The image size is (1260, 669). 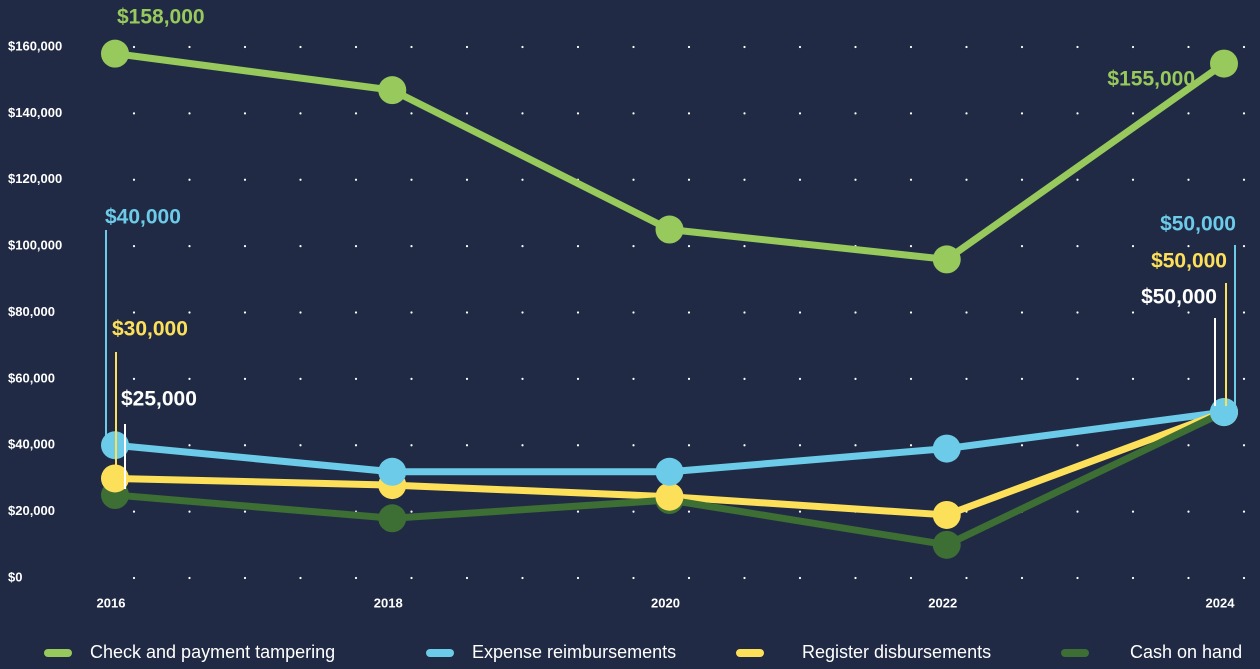 What do you see at coordinates (665, 602) in the screenshot?
I see `x-tick-label: 2020` at bounding box center [665, 602].